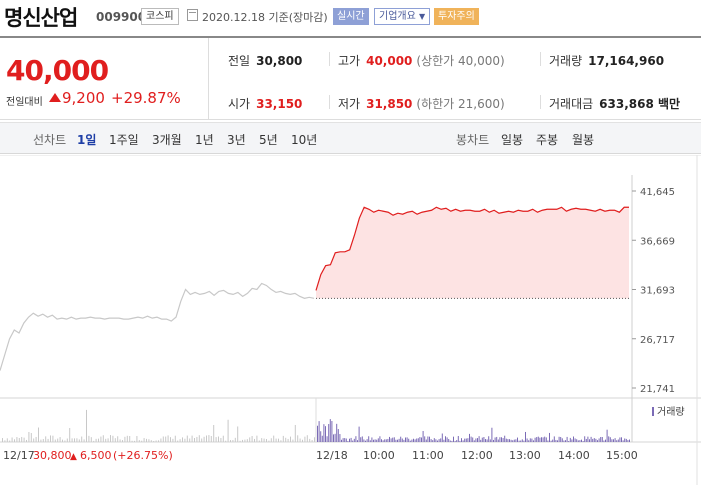 The width and height of the screenshot is (701, 485). I want to click on tab-weekly-candle: 주봉, so click(547, 140).